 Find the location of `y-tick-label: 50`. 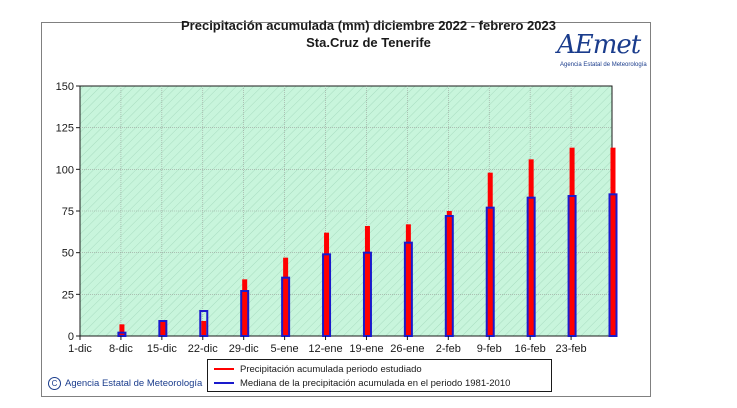

y-tick-label: 50 is located at coordinates (68, 254).